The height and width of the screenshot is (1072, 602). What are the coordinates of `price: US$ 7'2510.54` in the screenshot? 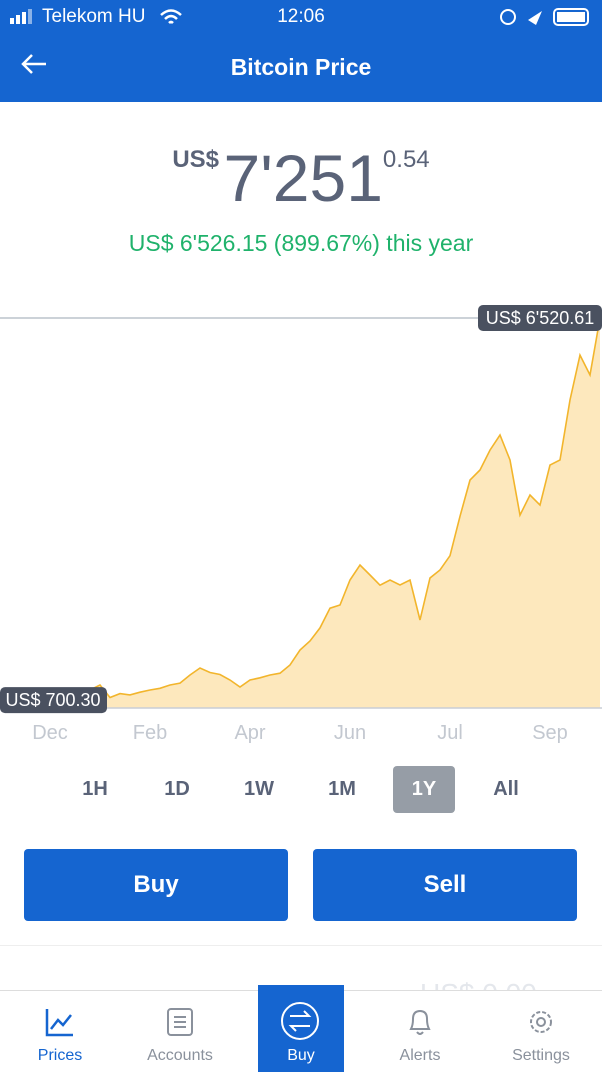 It's located at (301, 178).